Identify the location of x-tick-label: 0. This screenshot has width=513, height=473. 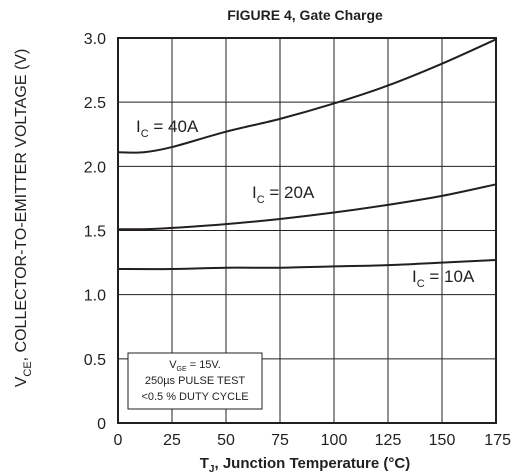
(118, 440).